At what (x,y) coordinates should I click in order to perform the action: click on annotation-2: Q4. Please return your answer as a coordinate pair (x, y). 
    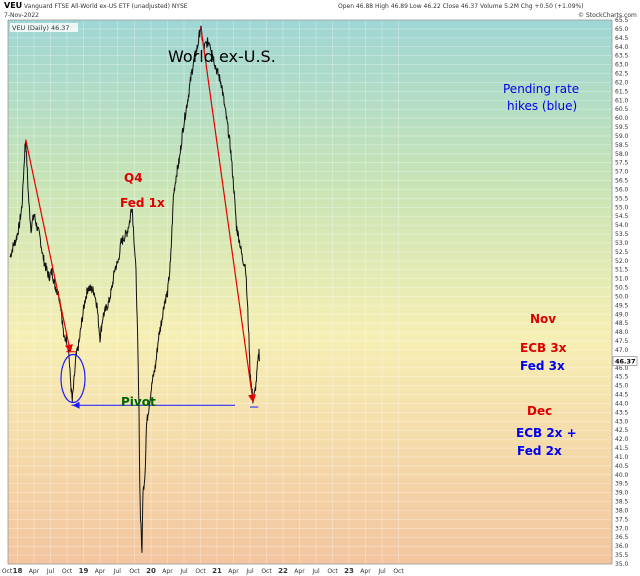
    Looking at the image, I should click on (133, 178).